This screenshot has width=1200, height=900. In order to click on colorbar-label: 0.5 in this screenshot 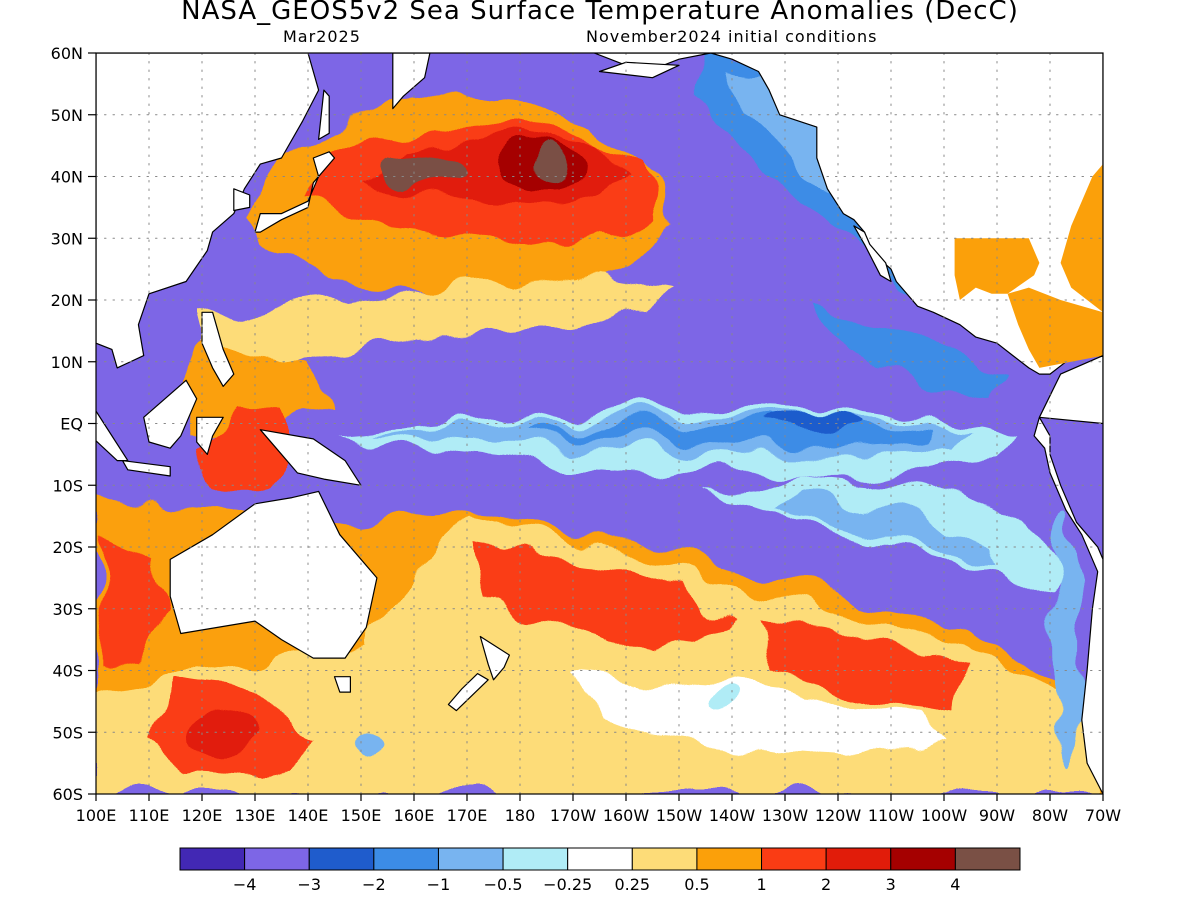, I will do `click(696, 884)`.